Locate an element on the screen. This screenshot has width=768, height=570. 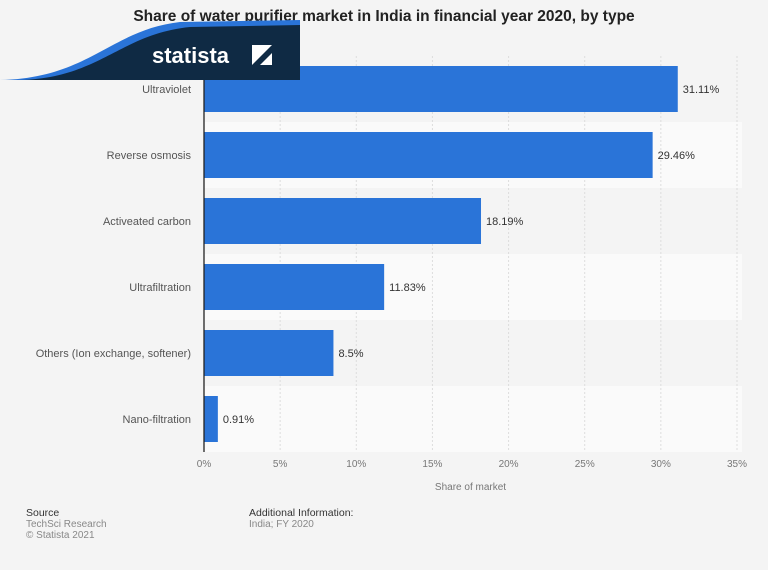
source-text: TechSci Research is located at coordinates (66, 524).